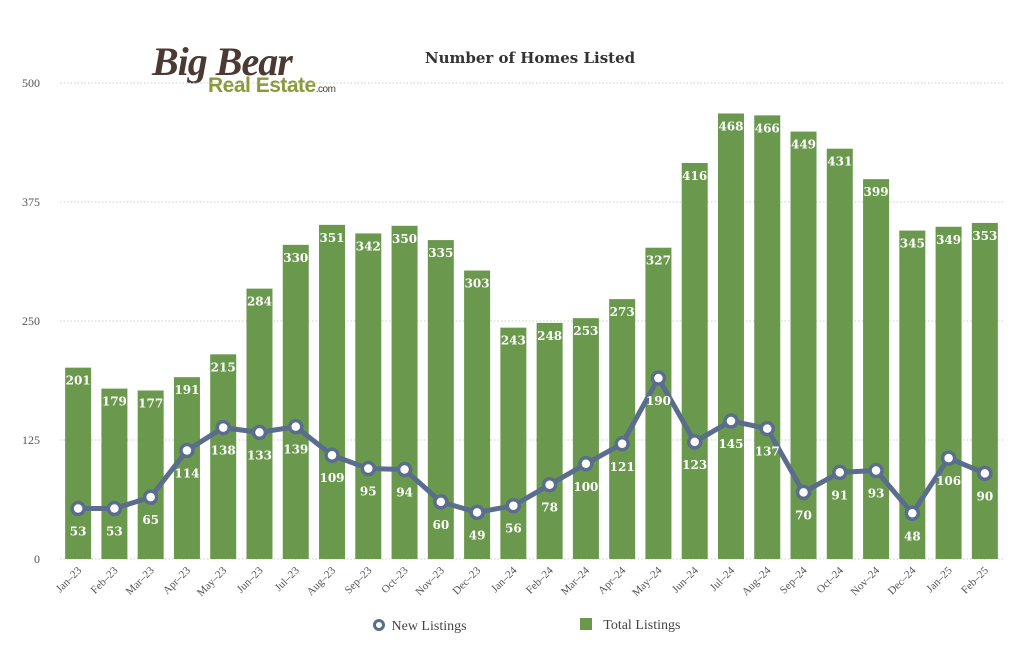 The width and height of the screenshot is (1024, 670). I want to click on y-tick-label: 500, so click(31, 83).